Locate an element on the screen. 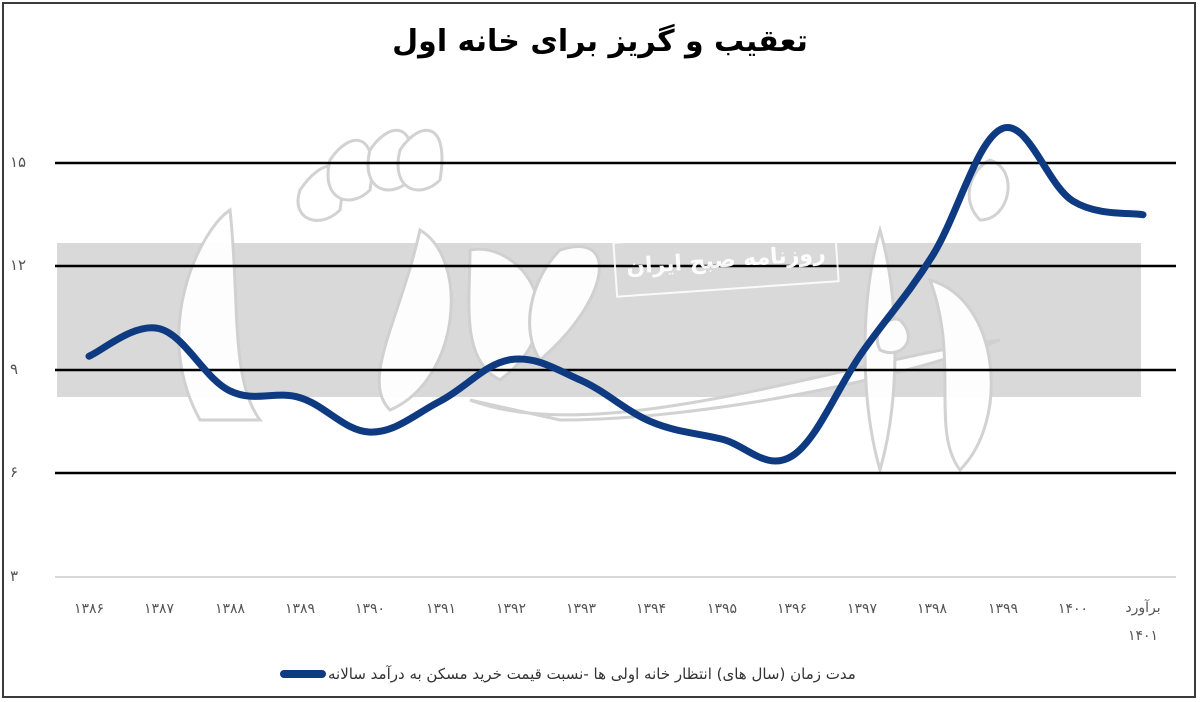  y-label-6: ۶ is located at coordinates (14, 472).